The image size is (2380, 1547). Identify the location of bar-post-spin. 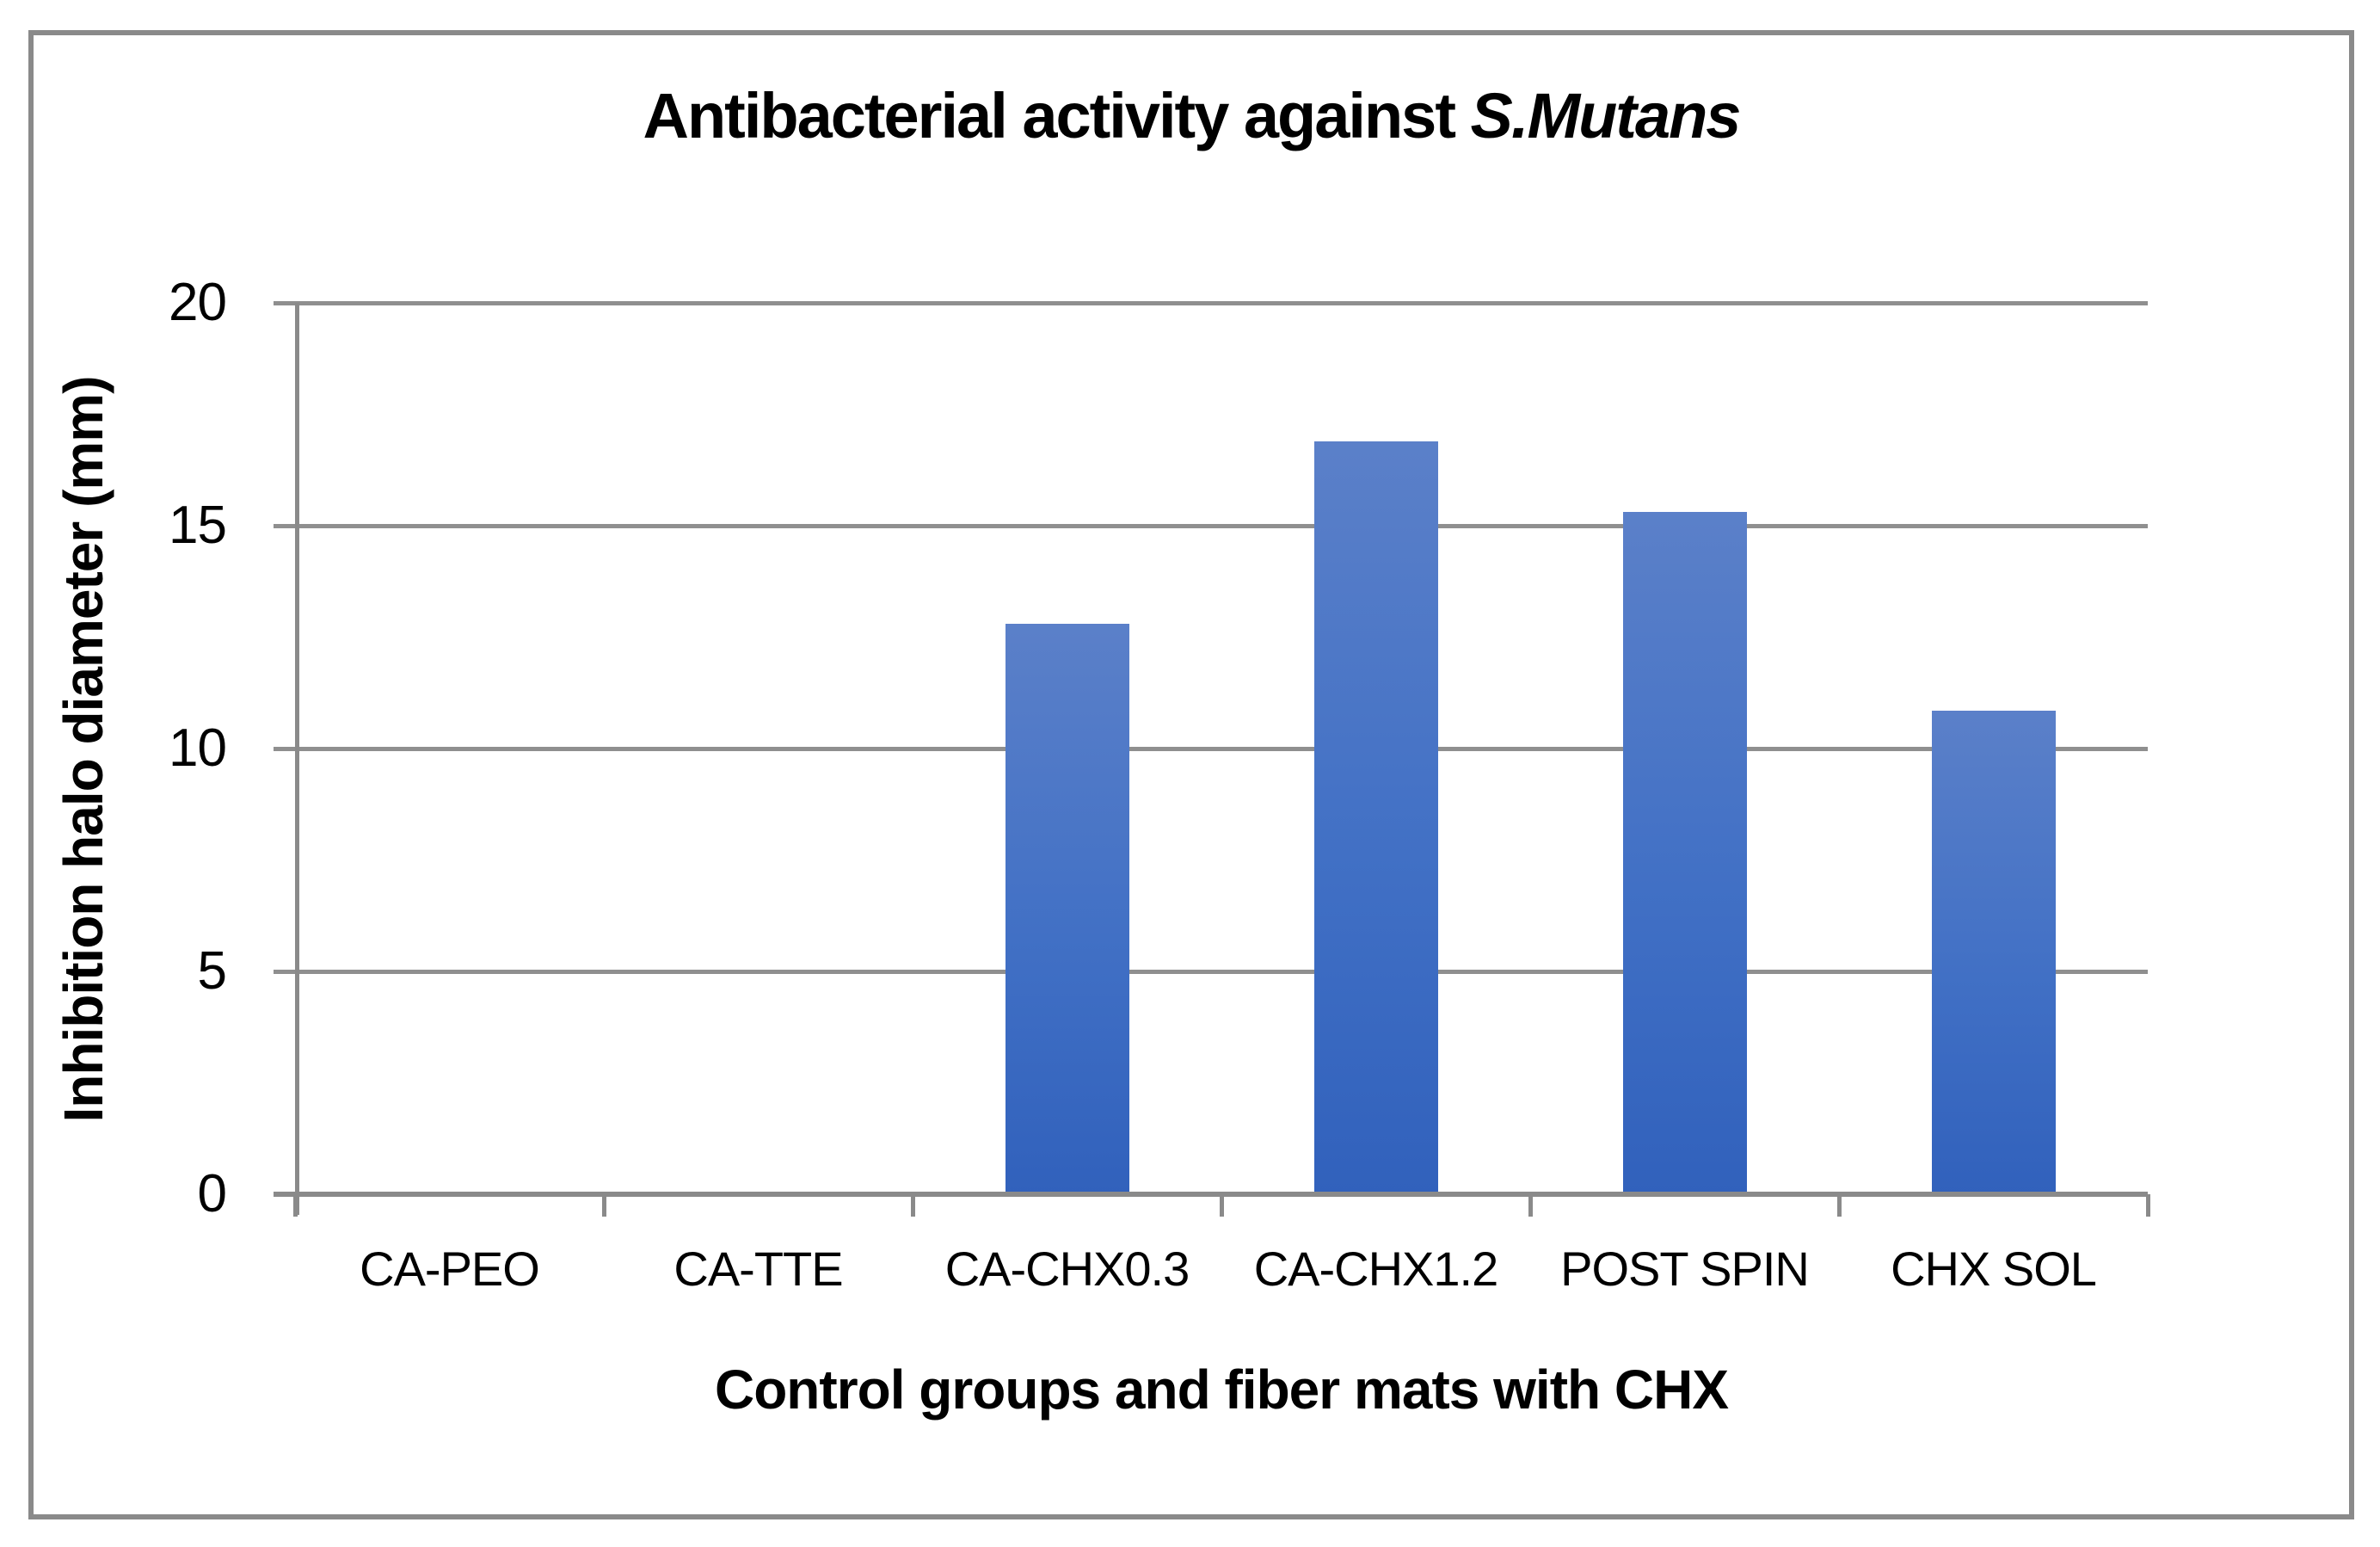
(1684, 853).